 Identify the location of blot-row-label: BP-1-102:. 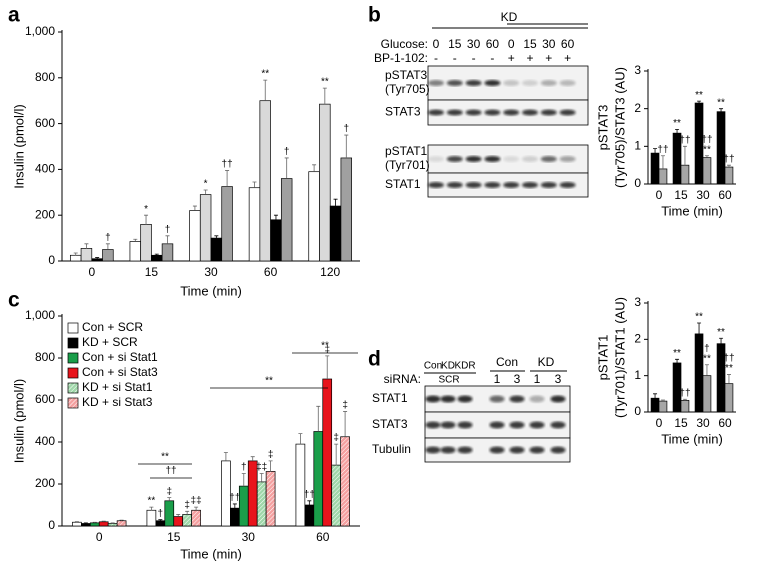
(401, 58).